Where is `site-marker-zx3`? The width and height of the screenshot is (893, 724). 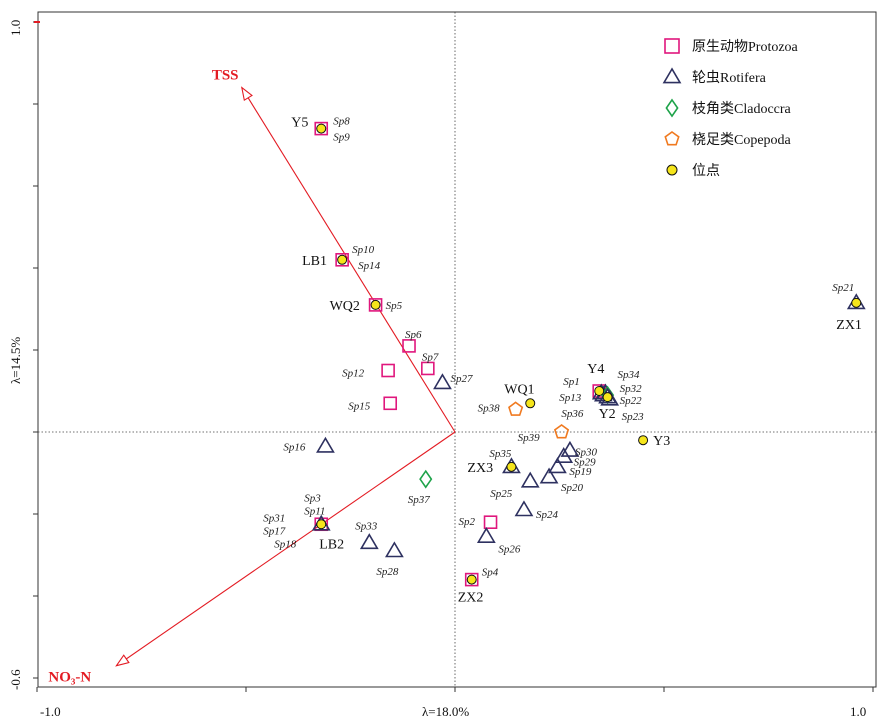
site-marker-zx3 is located at coordinates (511, 466).